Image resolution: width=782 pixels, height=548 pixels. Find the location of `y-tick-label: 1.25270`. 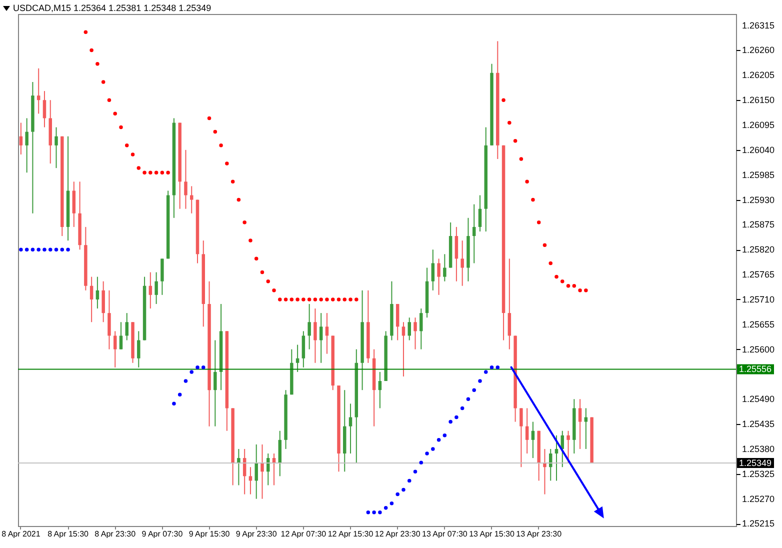

y-tick-label: 1.25270 is located at coordinates (758, 499).